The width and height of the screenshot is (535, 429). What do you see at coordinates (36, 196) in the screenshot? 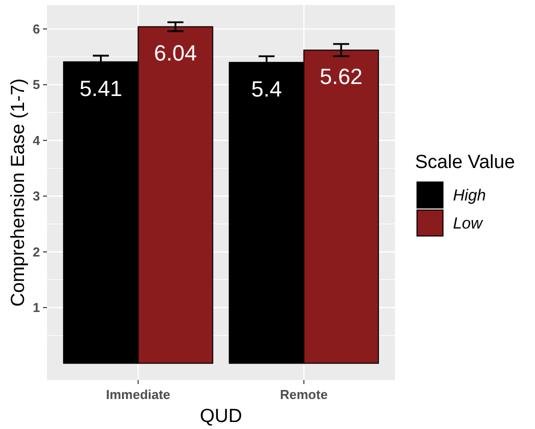
I see `y-tick-label: 3` at bounding box center [36, 196].